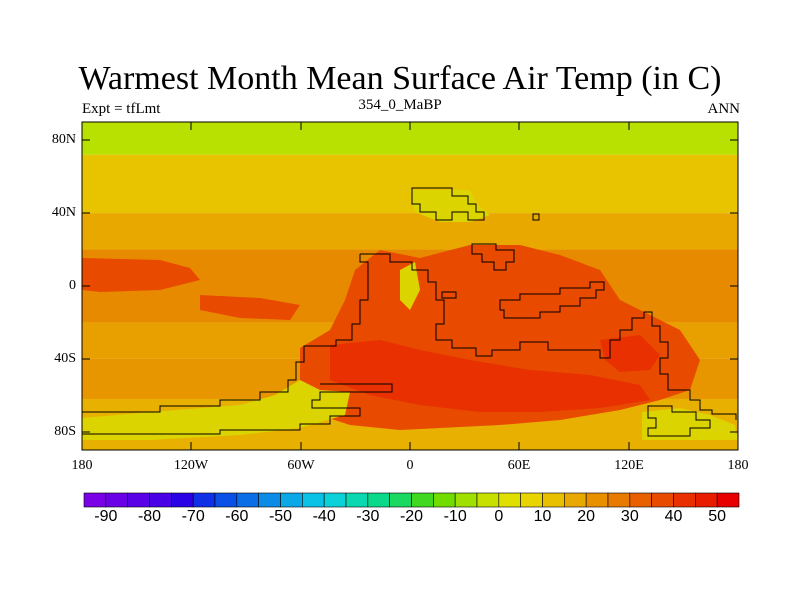  Describe the element at coordinates (673, 516) in the screenshot. I see `colorbar-label: 40` at that location.